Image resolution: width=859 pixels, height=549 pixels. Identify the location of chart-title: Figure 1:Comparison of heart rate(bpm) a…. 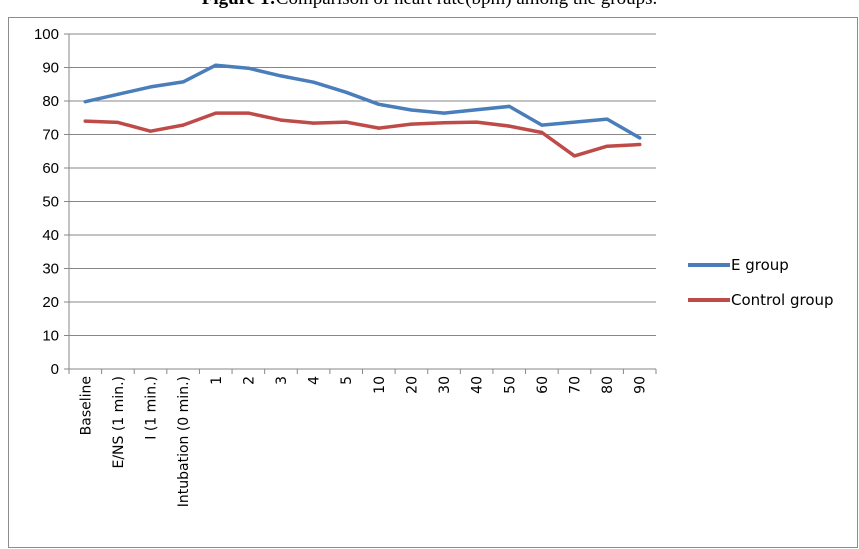
(429, 5).